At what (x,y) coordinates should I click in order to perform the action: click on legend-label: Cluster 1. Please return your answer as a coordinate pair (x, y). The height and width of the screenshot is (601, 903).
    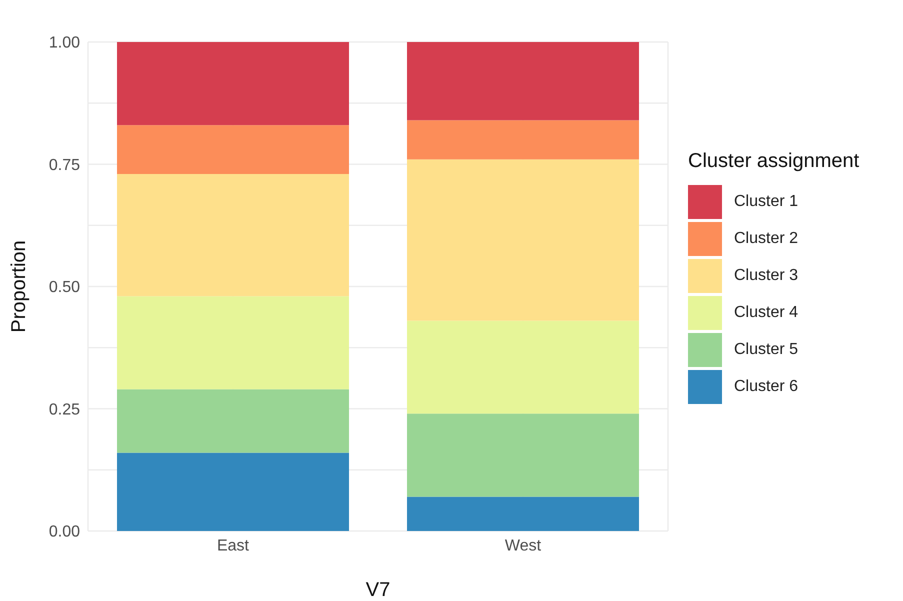
    Looking at the image, I should click on (766, 201).